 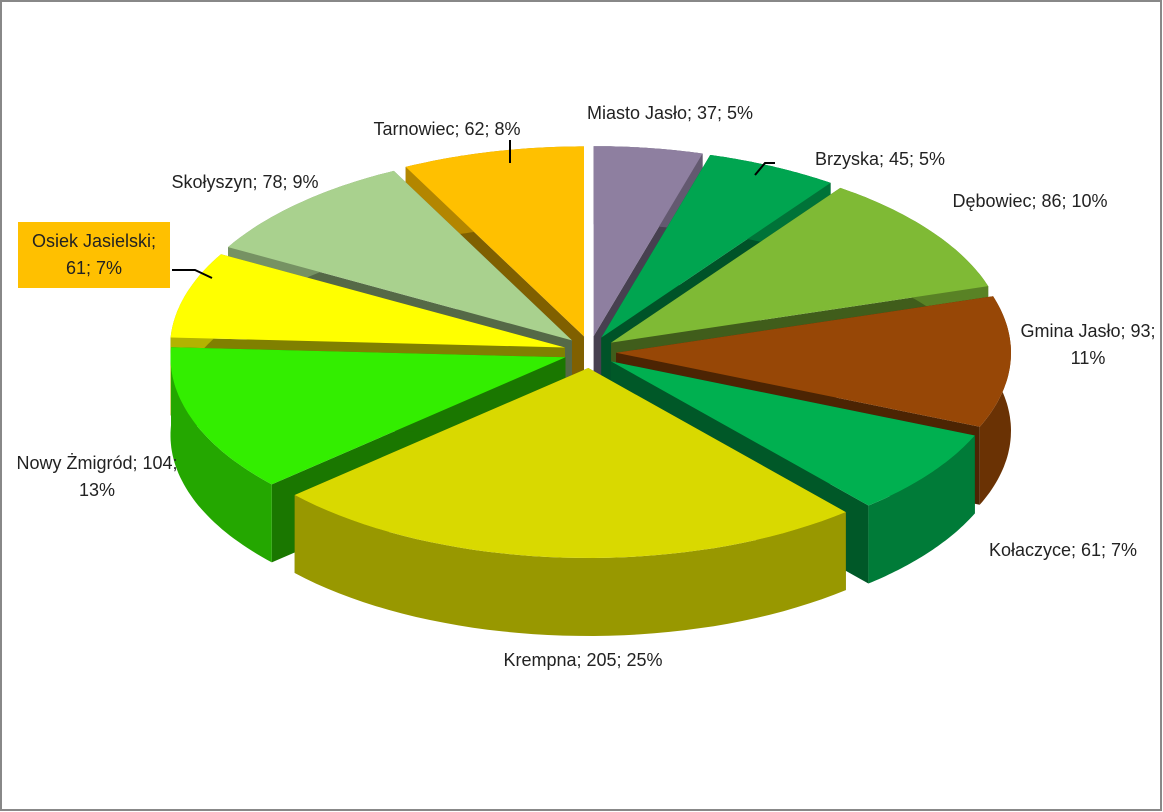 What do you see at coordinates (94, 255) in the screenshot?
I see `data-label: Osiek Jasielski; 61; 7%` at bounding box center [94, 255].